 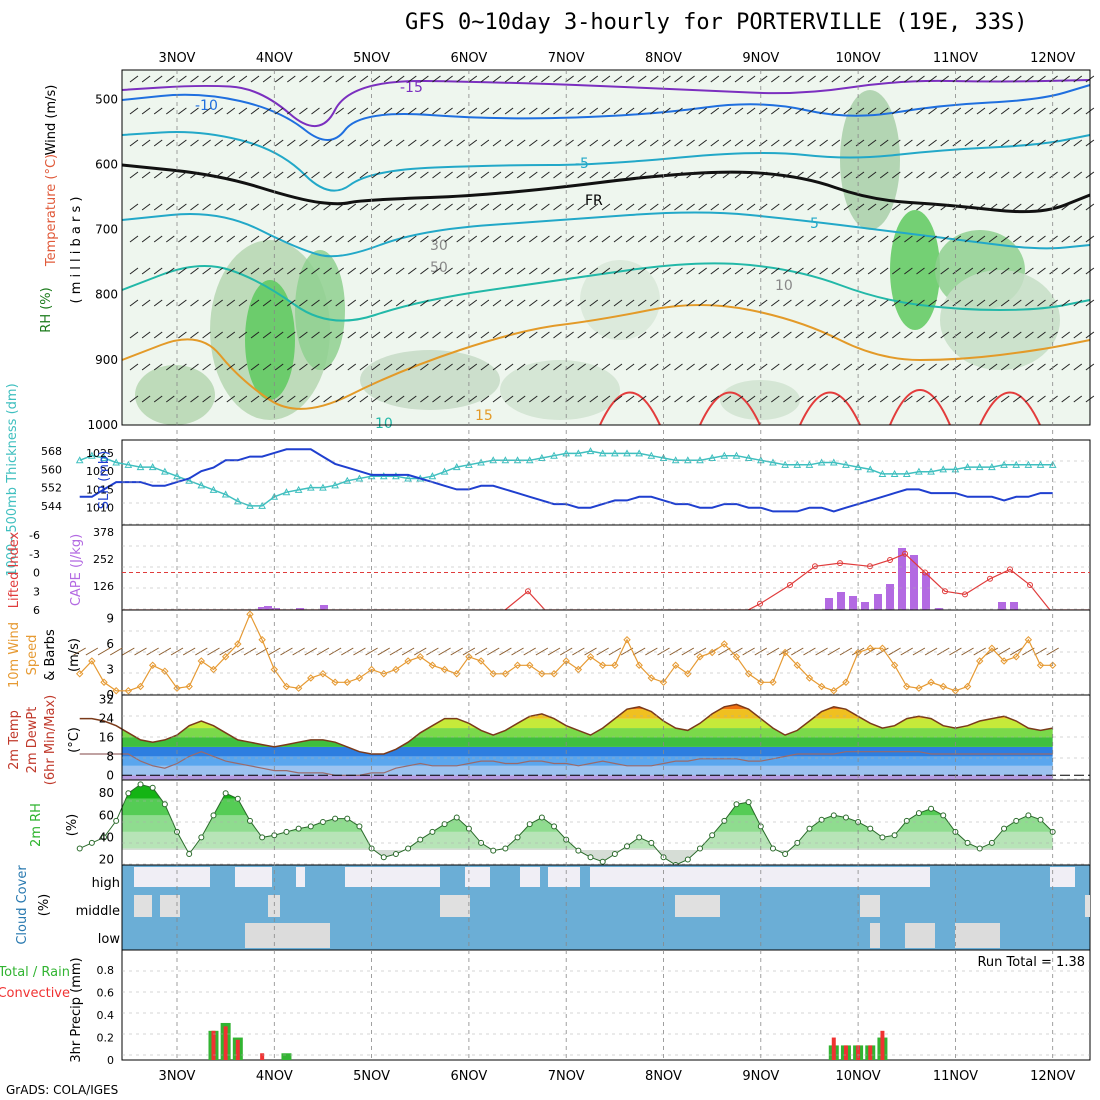 What do you see at coordinates (1052, 58) in the screenshot?
I see `day-label-top-12NOV: 12NOV` at bounding box center [1052, 58].